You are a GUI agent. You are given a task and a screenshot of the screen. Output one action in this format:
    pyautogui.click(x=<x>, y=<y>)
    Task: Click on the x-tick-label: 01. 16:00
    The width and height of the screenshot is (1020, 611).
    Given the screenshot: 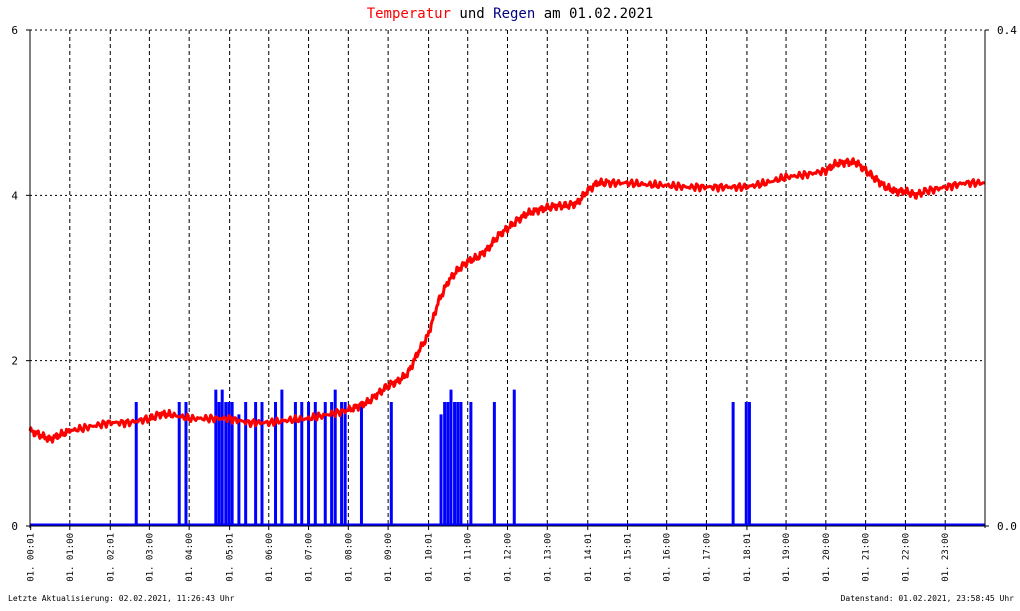 What is the action you would take?
    pyautogui.click(x=668, y=557)
    